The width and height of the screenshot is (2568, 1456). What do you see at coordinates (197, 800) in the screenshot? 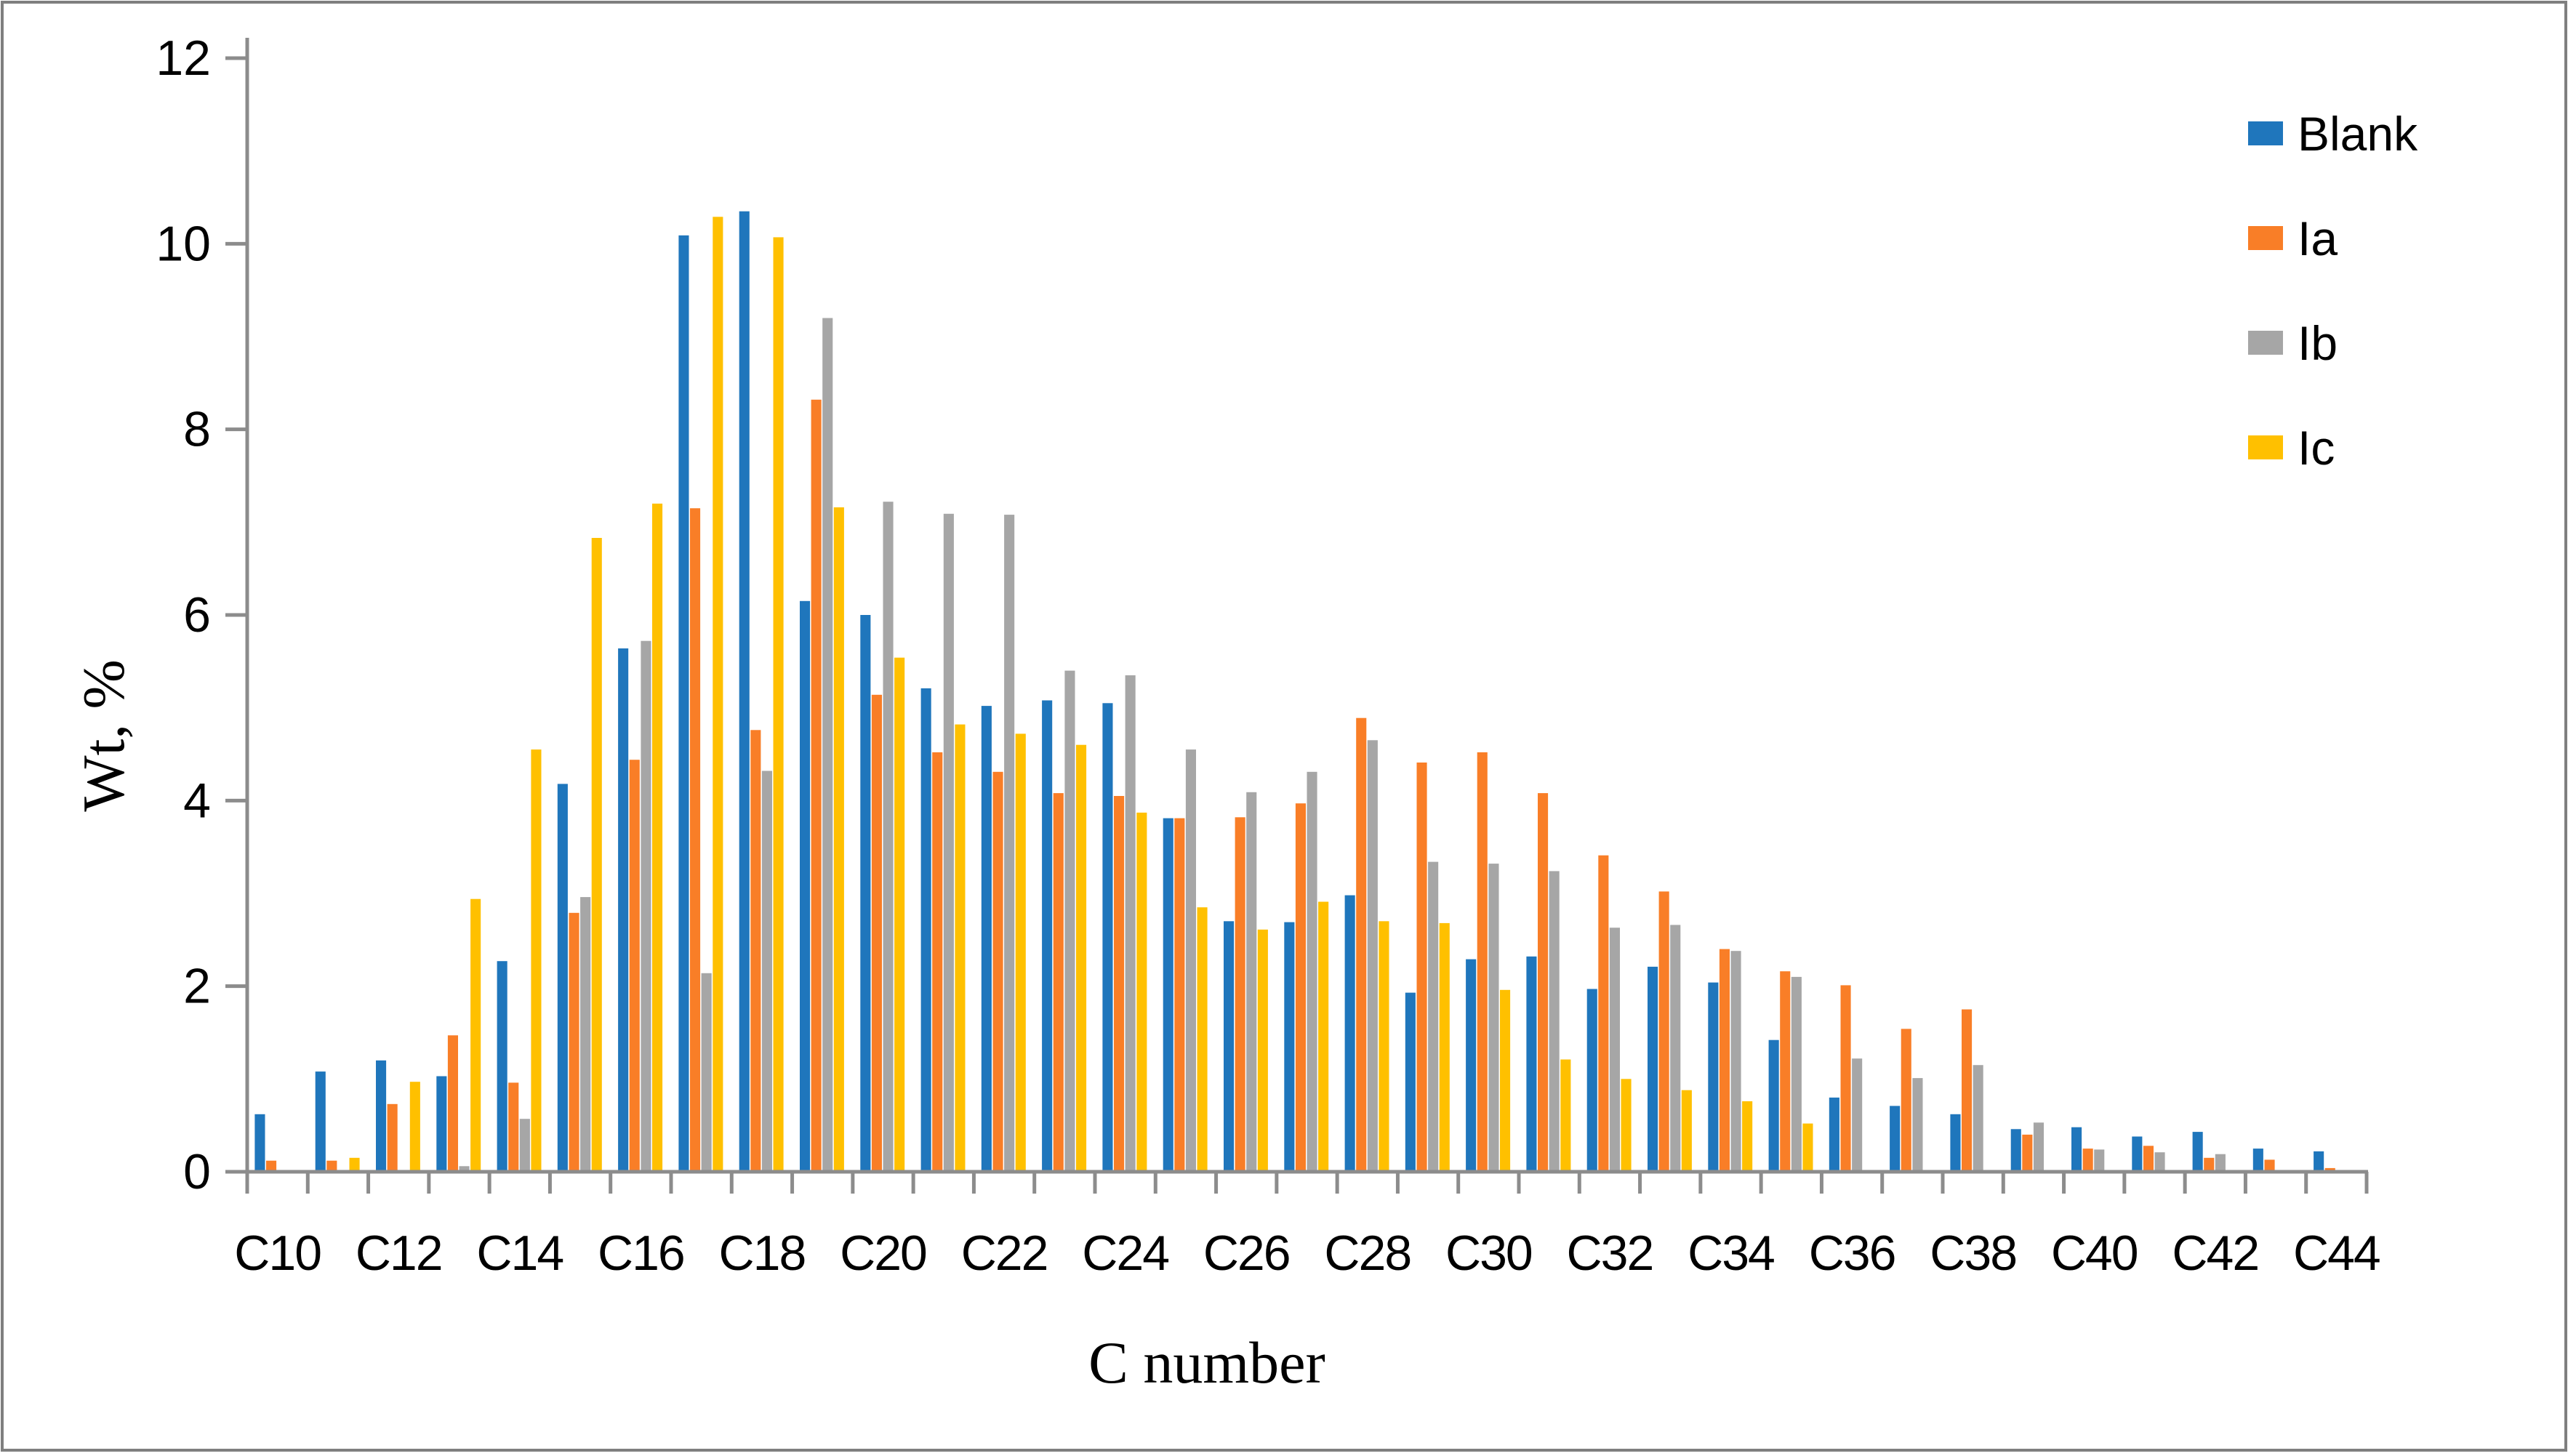
I see `y-tick-label: 4` at bounding box center [197, 800].